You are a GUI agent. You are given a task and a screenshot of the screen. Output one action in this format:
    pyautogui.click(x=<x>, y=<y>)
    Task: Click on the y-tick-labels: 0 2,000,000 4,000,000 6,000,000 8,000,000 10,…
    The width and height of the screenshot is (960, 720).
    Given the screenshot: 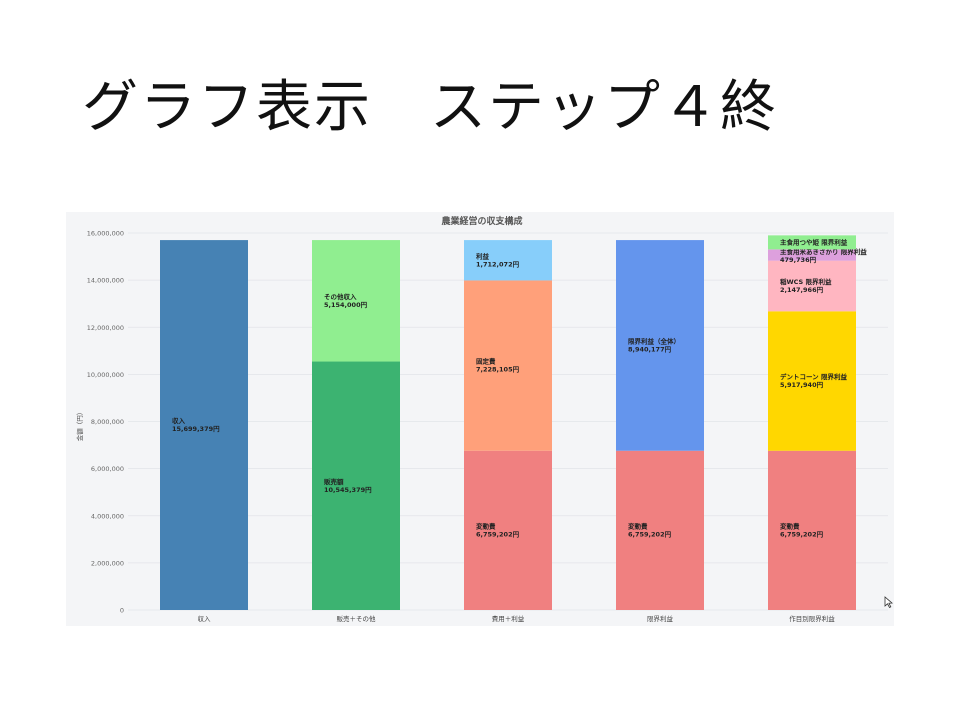 What is the action you would take?
    pyautogui.click(x=105, y=422)
    